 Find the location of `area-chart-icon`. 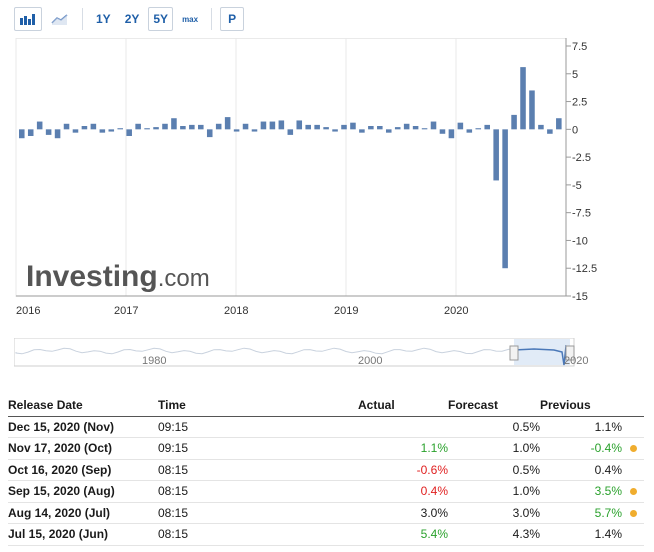

area-chart-icon is located at coordinates (59, 19).